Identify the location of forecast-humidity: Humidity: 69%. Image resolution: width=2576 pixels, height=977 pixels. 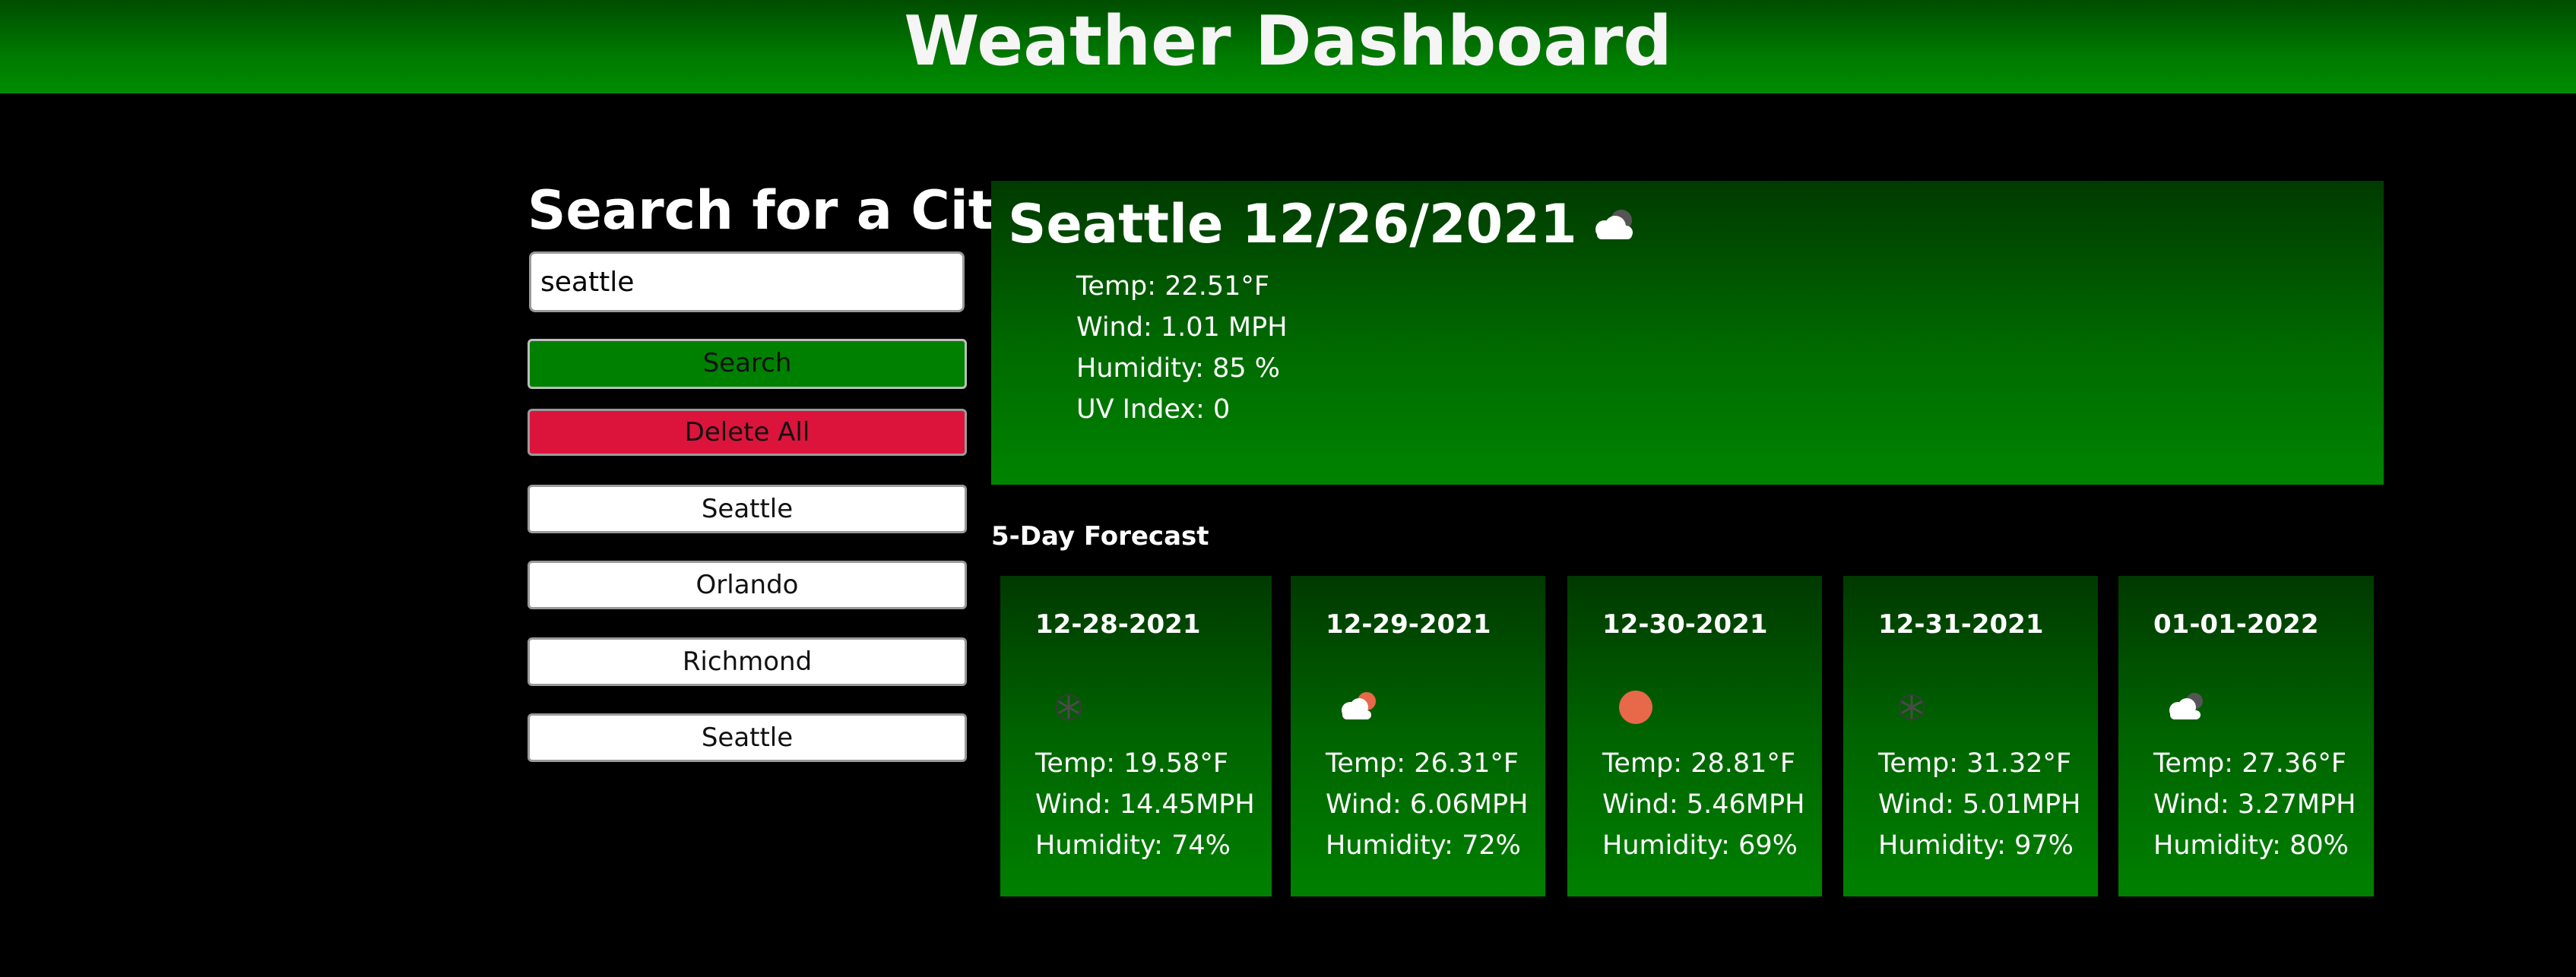
(1700, 846).